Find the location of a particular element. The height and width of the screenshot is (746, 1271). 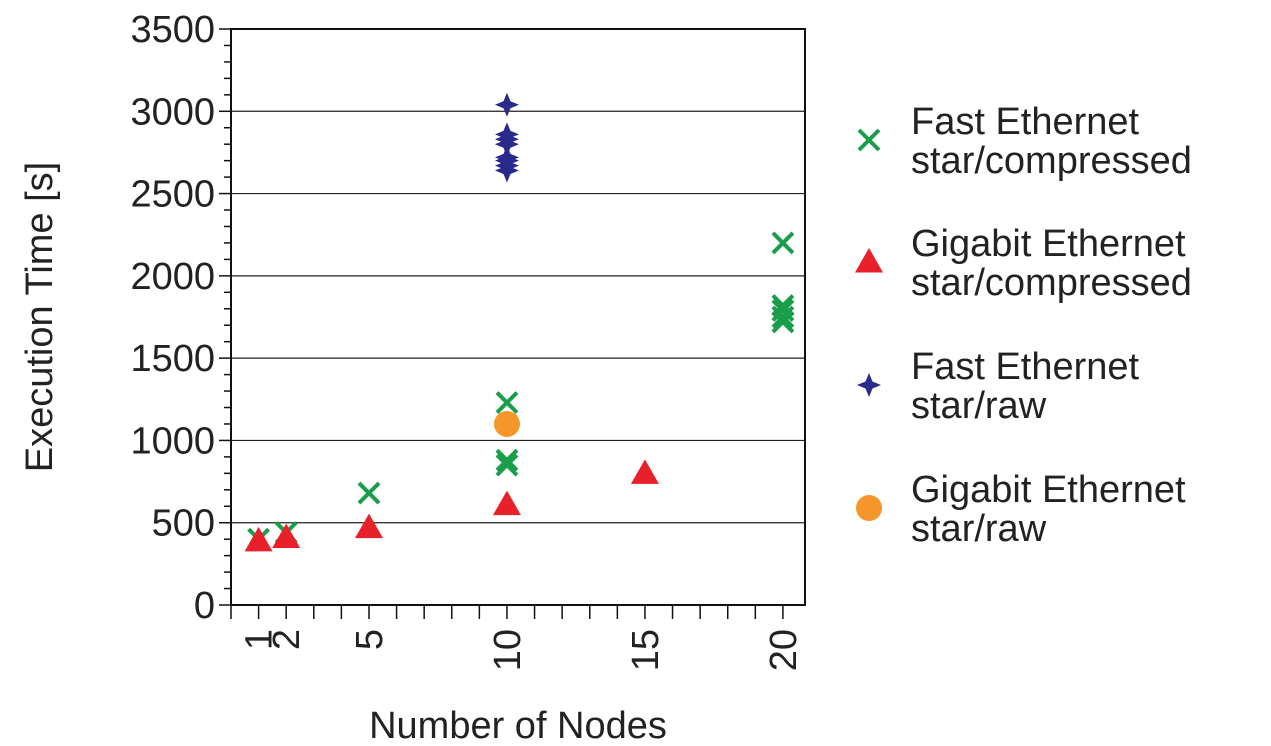

legend-label-2: Gigabit Ethernet is located at coordinates (1048, 244).